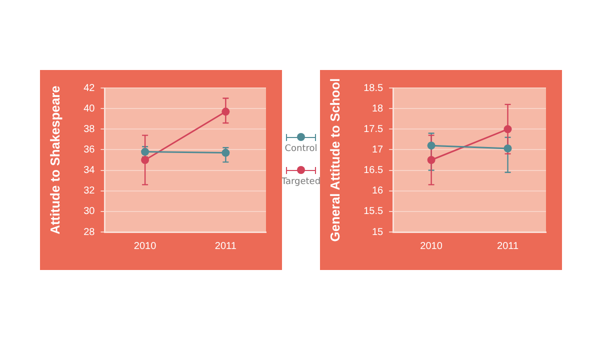 The height and width of the screenshot is (338, 602). I want to click on y-tick-label: 17, so click(378, 150).